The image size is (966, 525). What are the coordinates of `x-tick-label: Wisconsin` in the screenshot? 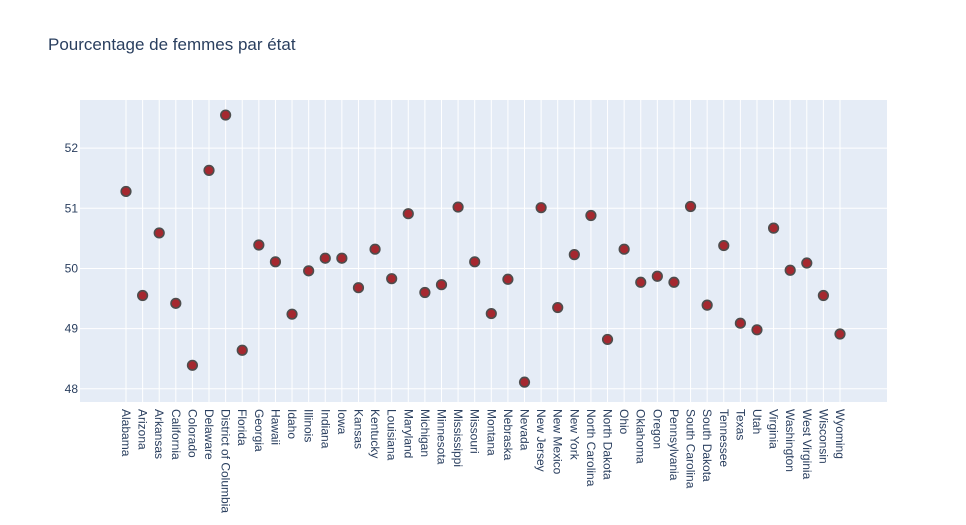 It's located at (823, 436).